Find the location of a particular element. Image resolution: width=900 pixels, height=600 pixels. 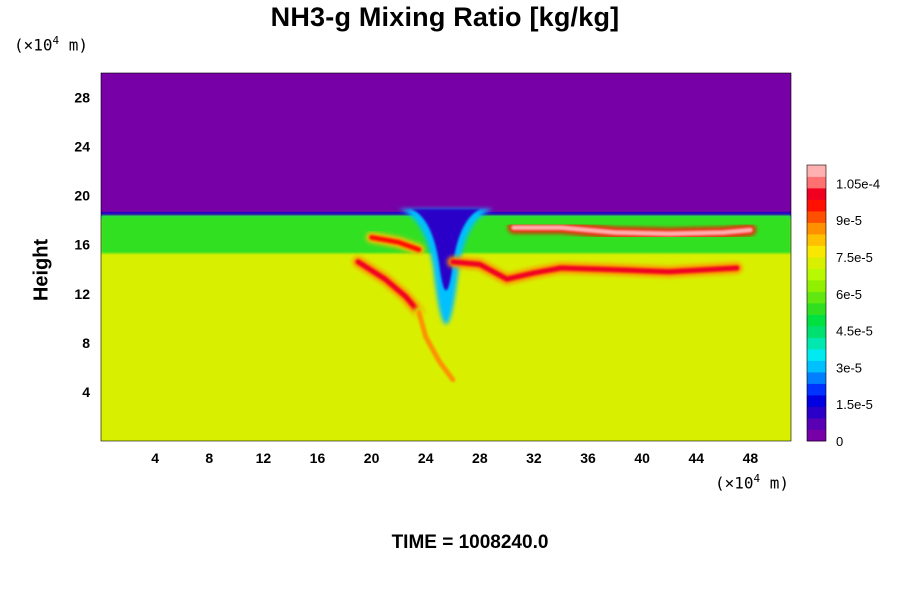

x-tick-label: 44 is located at coordinates (697, 458).